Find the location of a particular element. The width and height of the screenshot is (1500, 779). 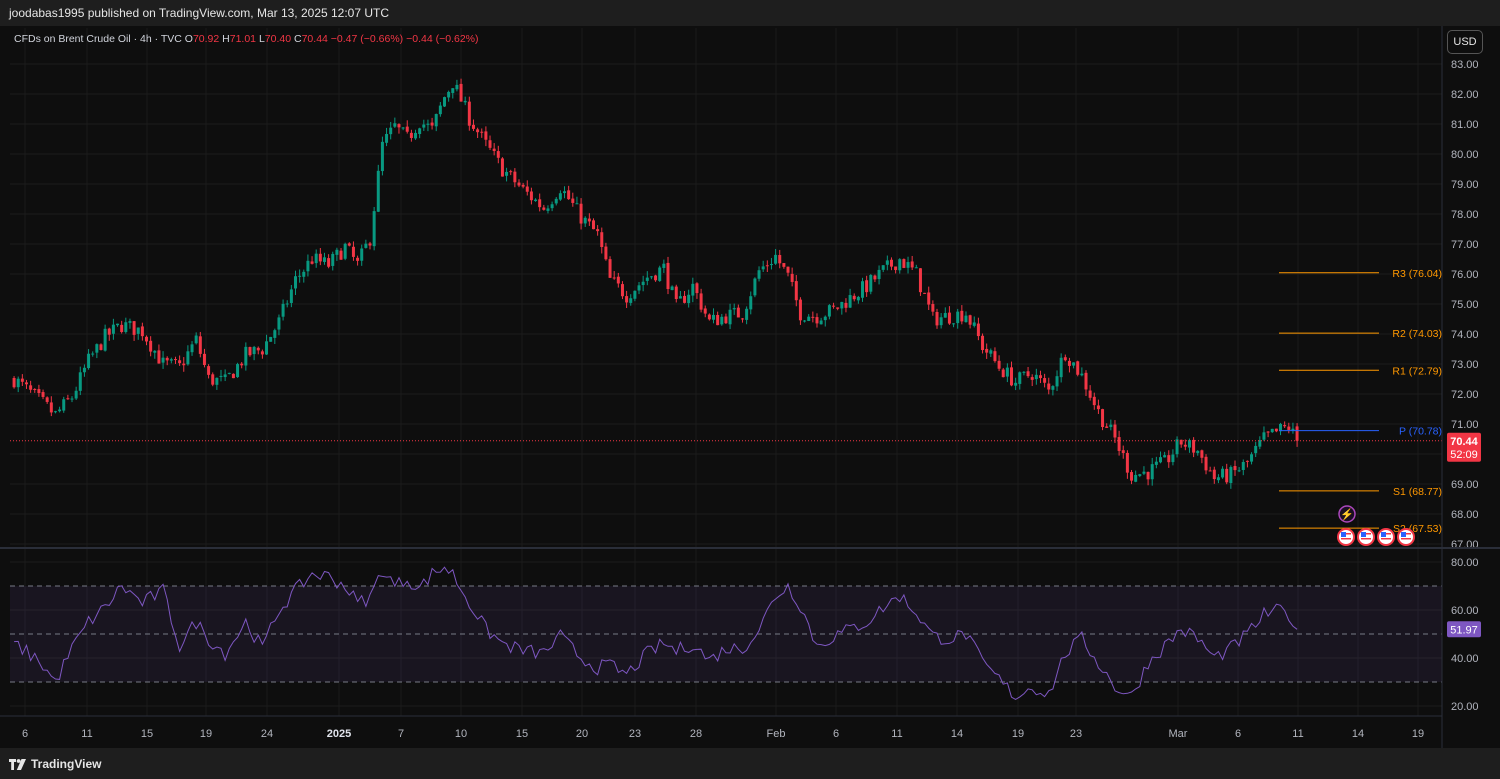

time-tick-label: 15 is located at coordinates (147, 734).